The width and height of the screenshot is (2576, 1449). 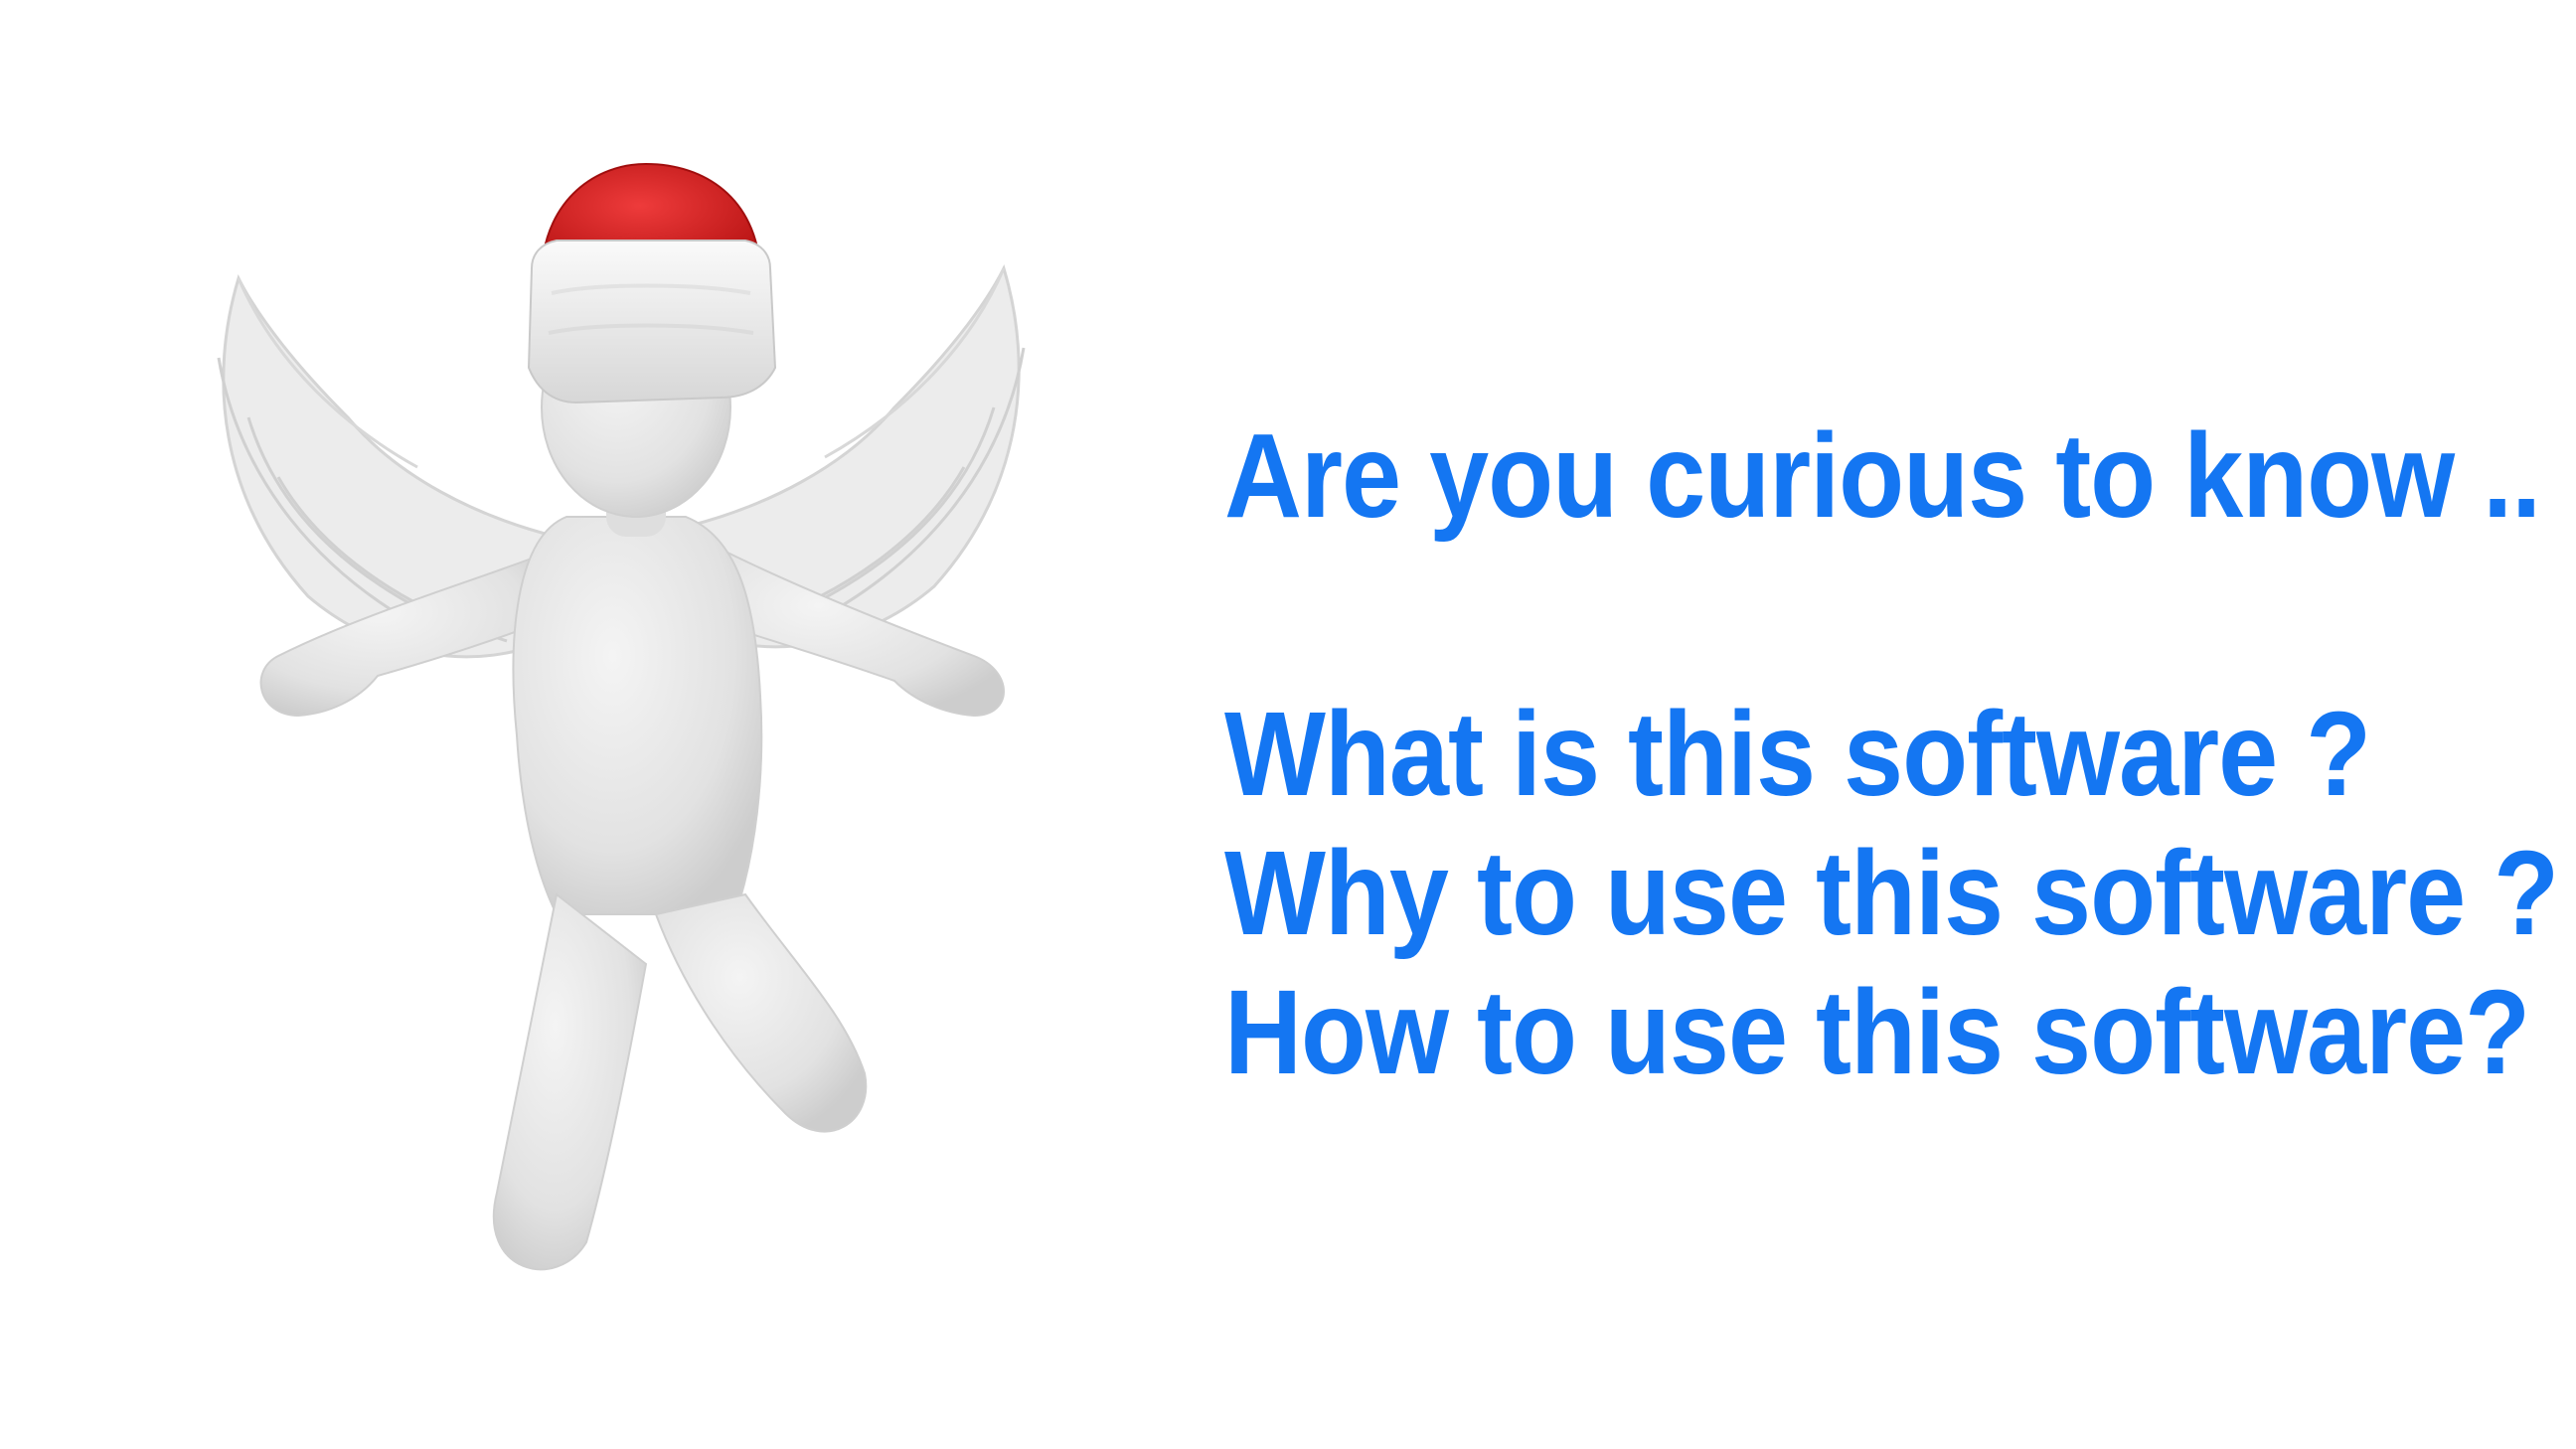 What do you see at coordinates (680, 1081) in the screenshot?
I see `legs-icon` at bounding box center [680, 1081].